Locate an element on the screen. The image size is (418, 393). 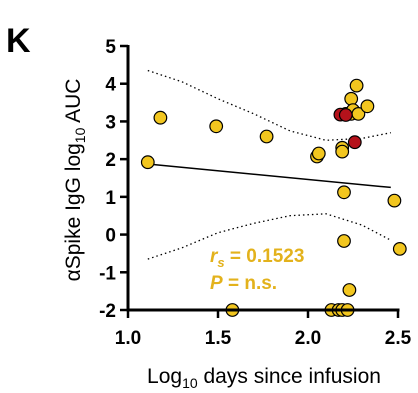
x-axis-label: Log10 days since infusion is located at coordinates (264, 378).